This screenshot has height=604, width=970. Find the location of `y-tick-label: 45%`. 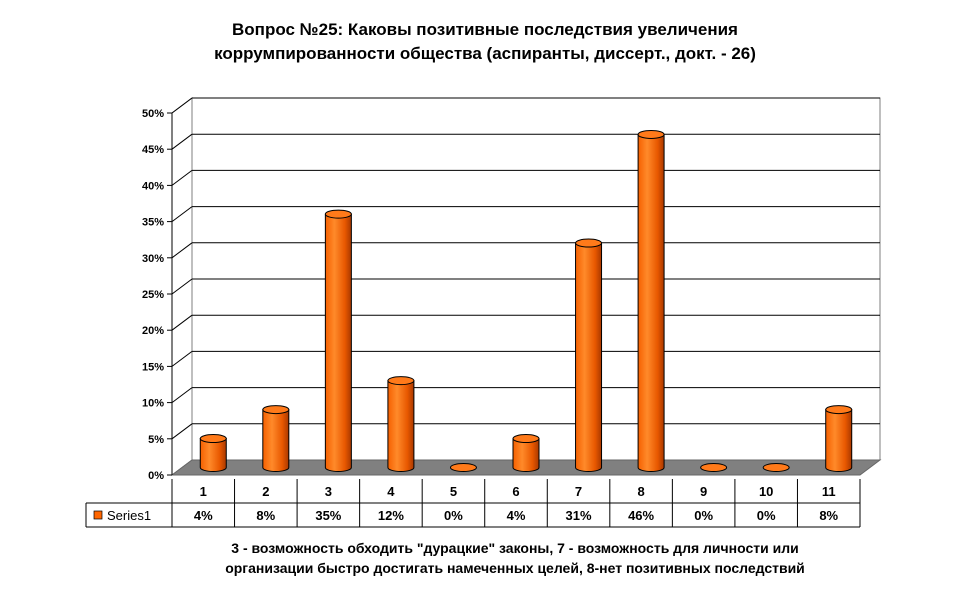

y-tick-label: 45% is located at coordinates (153, 150).